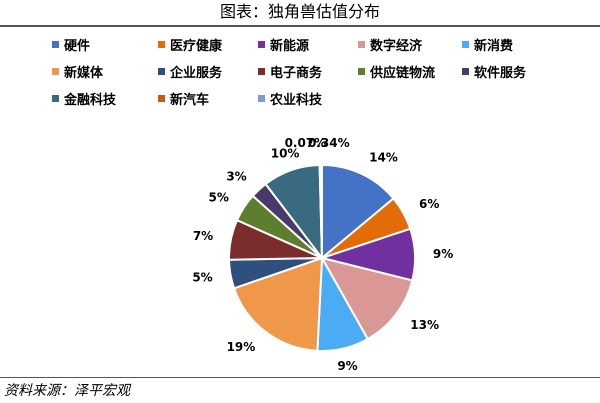  I want to click on legend-item: 新媒体, so click(78, 71).